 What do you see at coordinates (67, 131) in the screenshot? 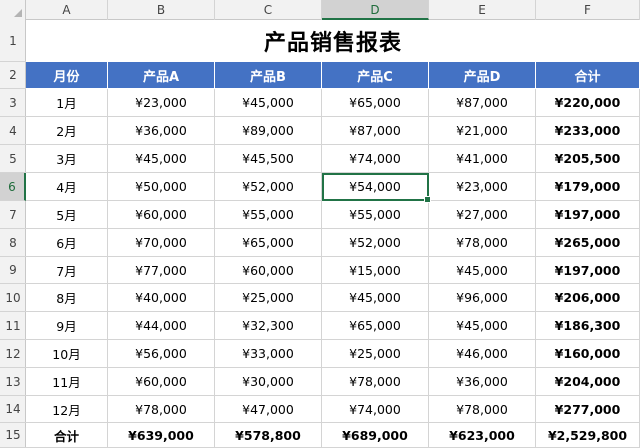
I see `table-cell: 2月` at bounding box center [67, 131].